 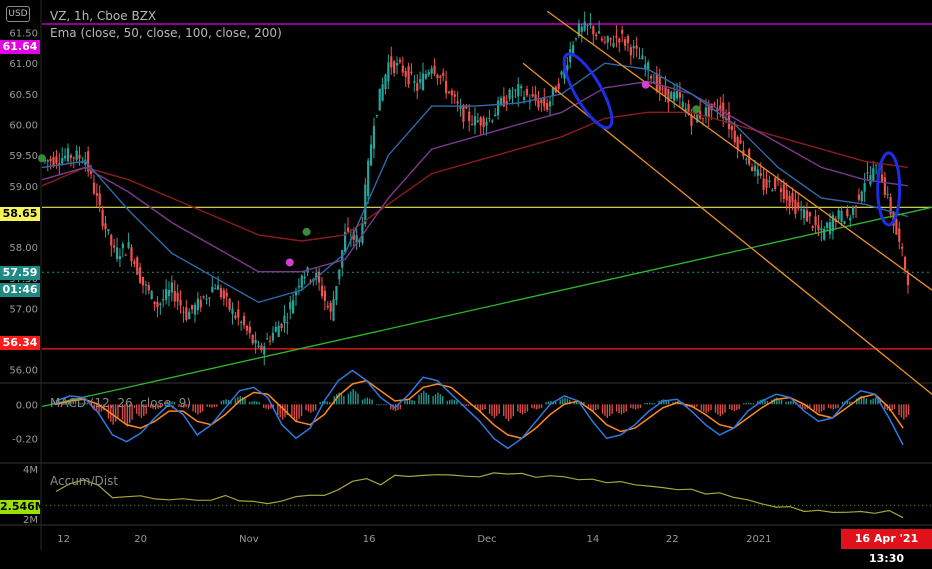 I want to click on currency-badge: USD, so click(x=18, y=14).